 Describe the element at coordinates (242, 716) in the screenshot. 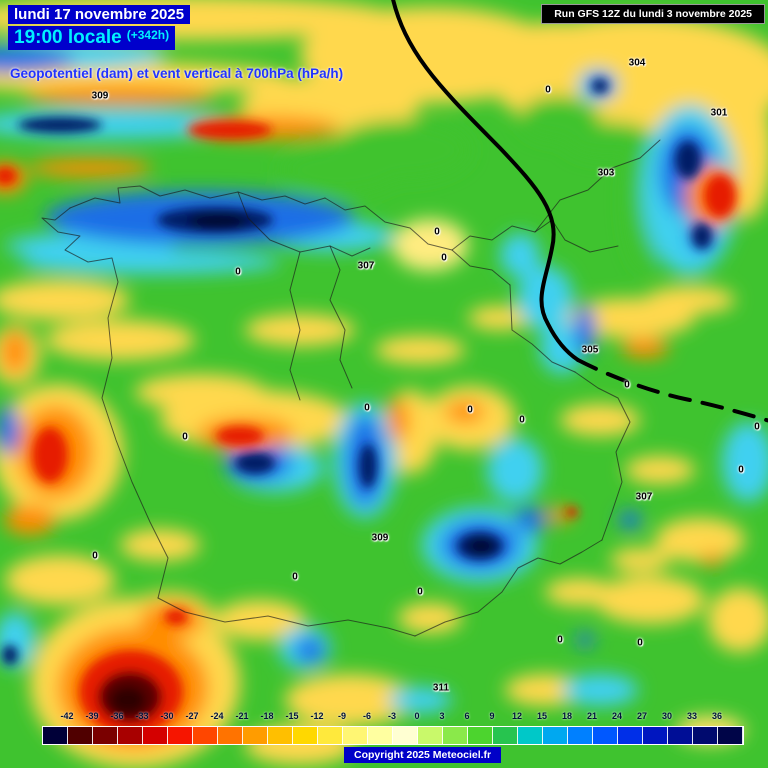

I see `colorbar-tick: -21` at that location.